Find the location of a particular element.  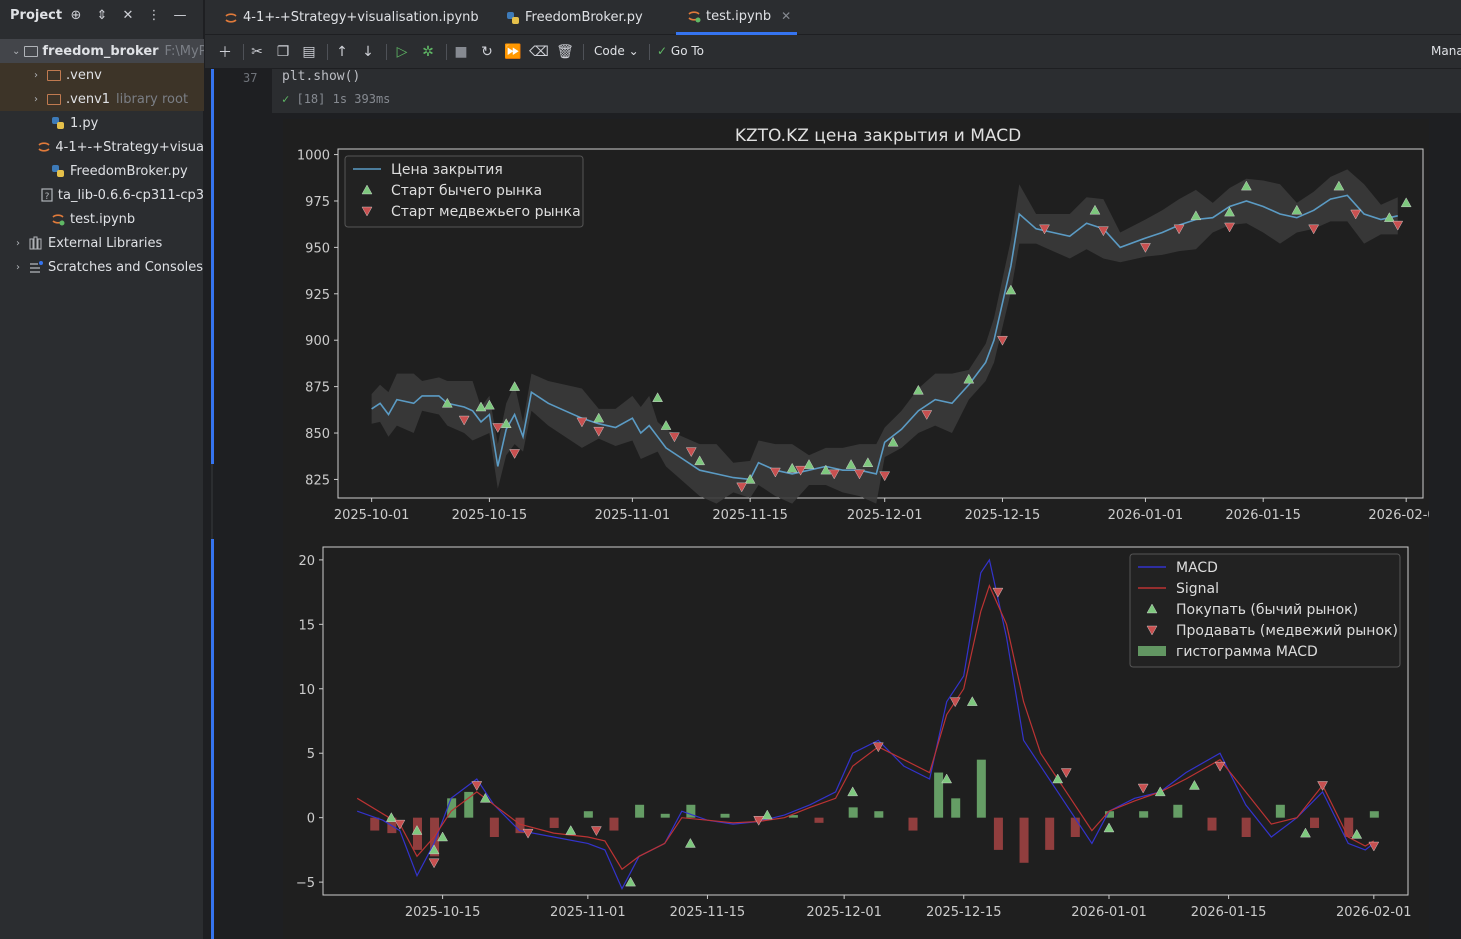

add-cell-icon: ＋ is located at coordinates (225, 53).